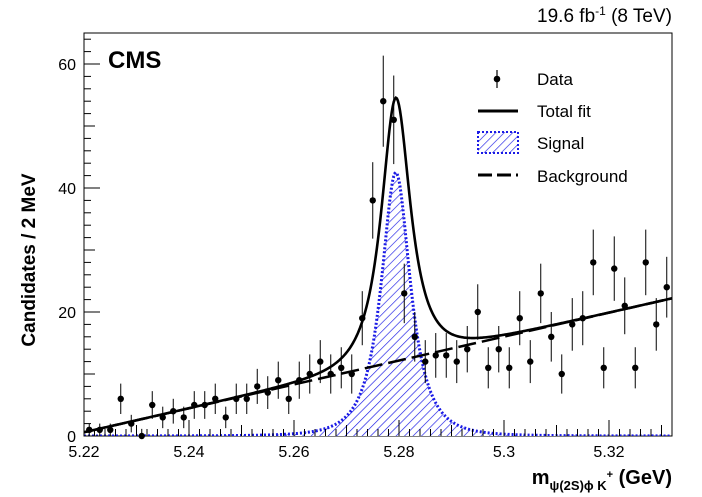  Describe the element at coordinates (555, 79) in the screenshot. I see `legend-label-data: Data` at that location.